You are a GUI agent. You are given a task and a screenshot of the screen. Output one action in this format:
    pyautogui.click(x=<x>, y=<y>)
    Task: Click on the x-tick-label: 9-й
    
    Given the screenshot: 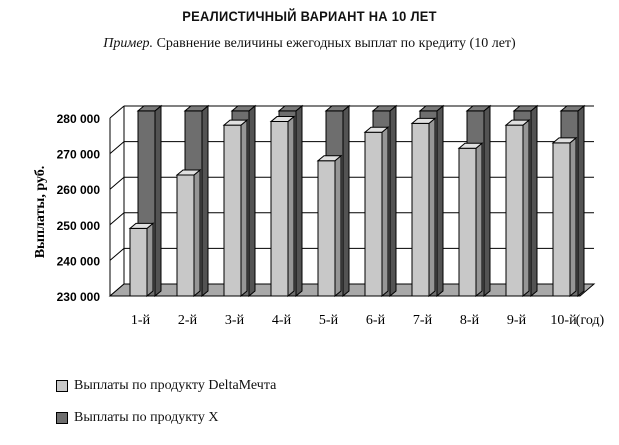 What is the action you would take?
    pyautogui.click(x=517, y=320)
    